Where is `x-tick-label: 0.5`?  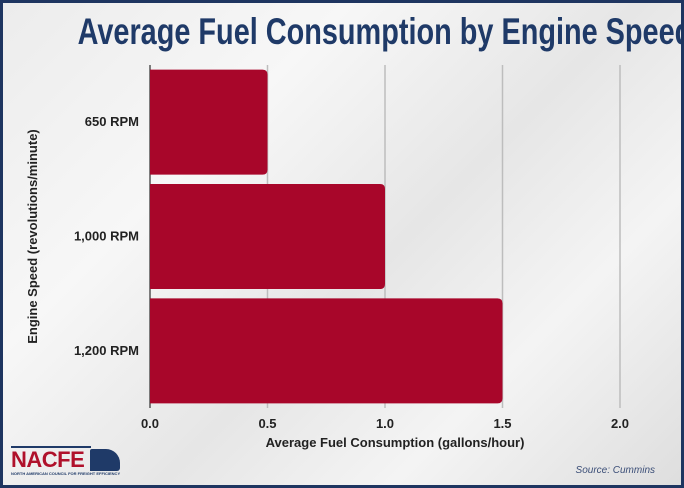
x-tick-label: 0.5 is located at coordinates (267, 423).